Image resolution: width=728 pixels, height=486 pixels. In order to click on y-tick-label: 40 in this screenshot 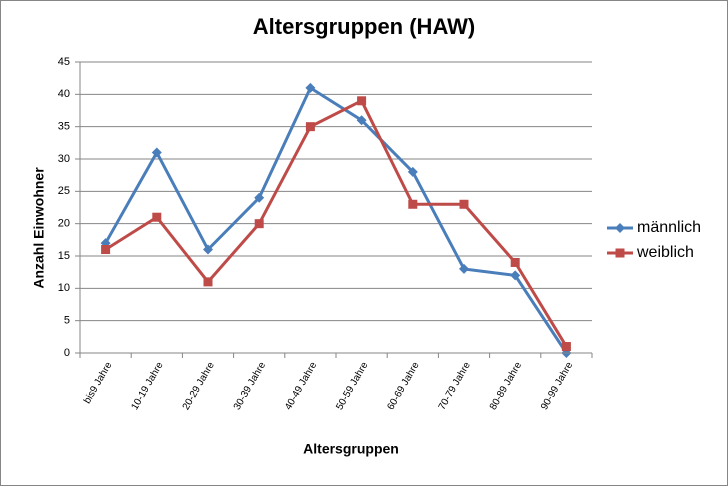, I will do `click(64, 94)`.